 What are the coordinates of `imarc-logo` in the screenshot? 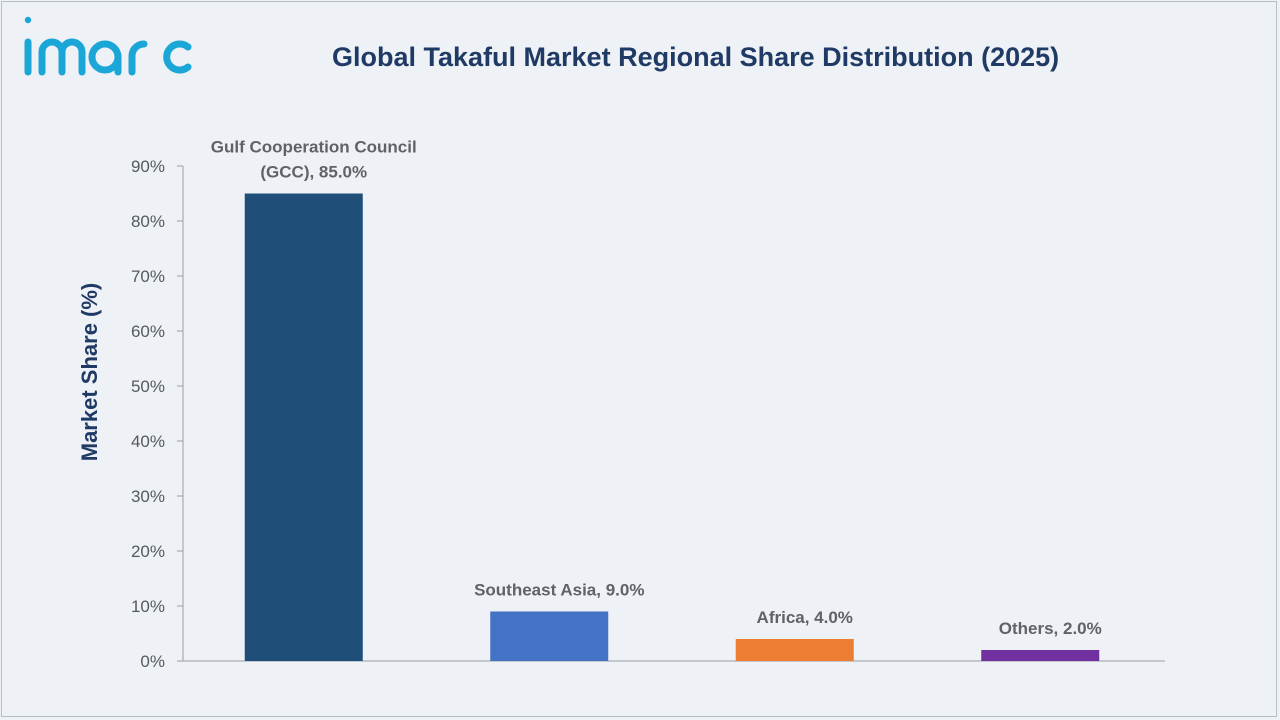 It's located at (108, 46).